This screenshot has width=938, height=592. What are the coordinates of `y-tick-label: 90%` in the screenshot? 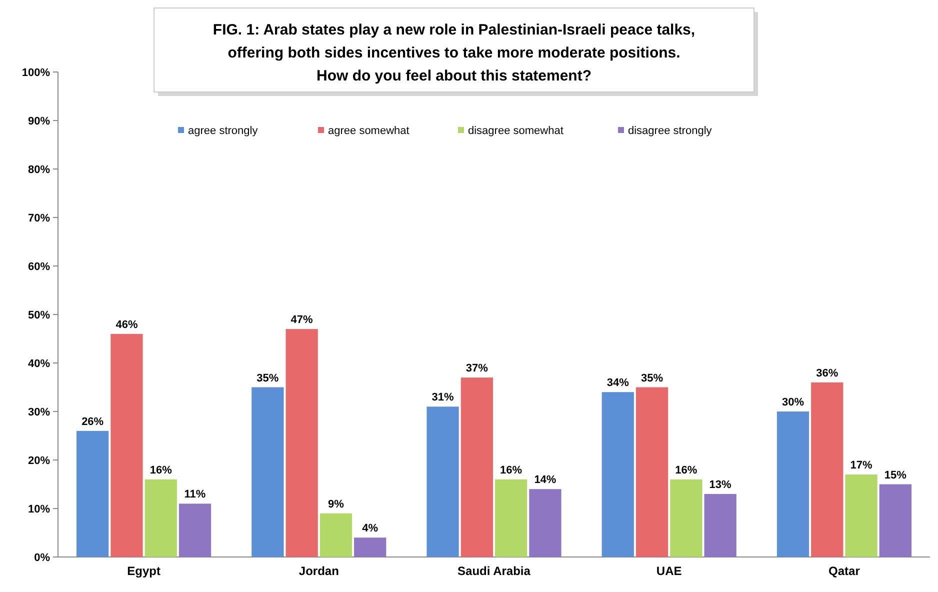 It's located at (39, 121).